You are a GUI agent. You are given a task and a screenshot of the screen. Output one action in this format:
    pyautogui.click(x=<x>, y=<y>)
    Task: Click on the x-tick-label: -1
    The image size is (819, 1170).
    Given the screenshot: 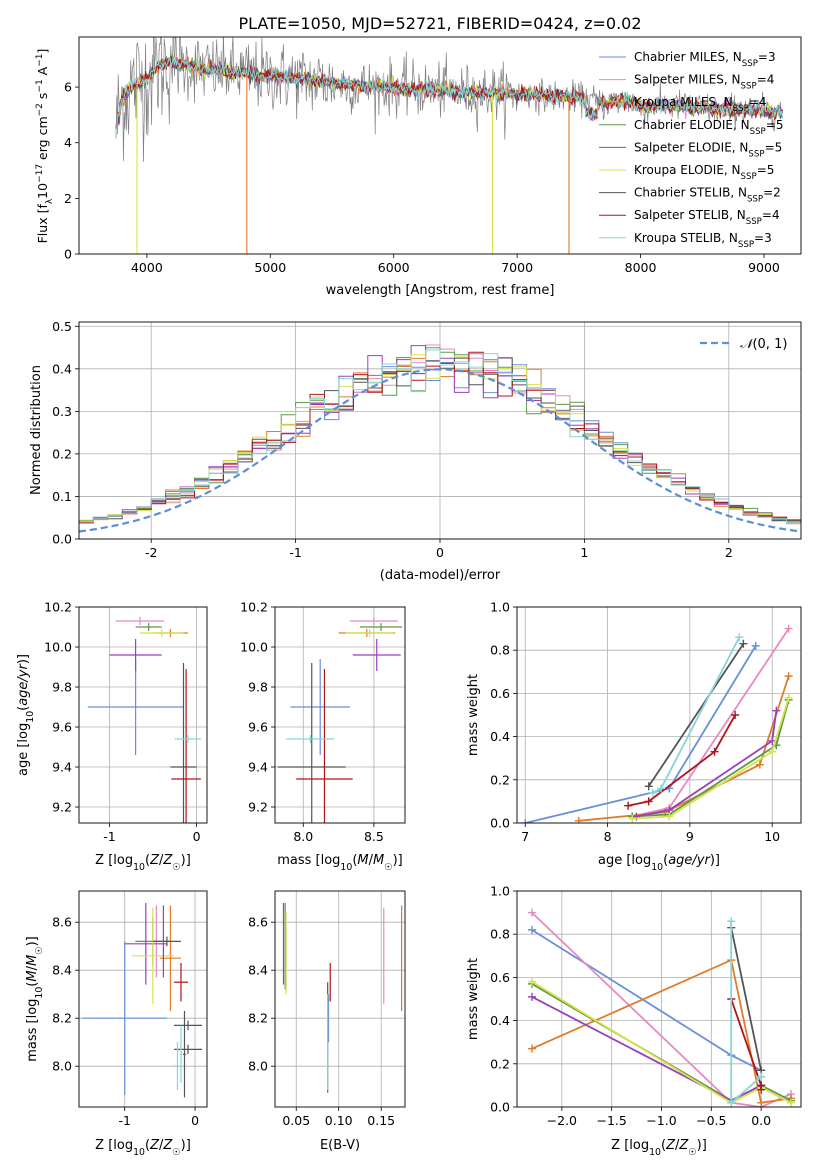 What is the action you would take?
    pyautogui.click(x=109, y=836)
    